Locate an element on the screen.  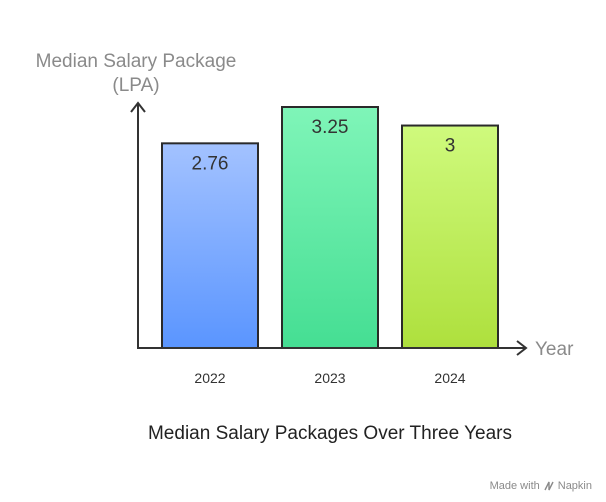
x-tick-label-2023: 2023 is located at coordinates (329, 378).